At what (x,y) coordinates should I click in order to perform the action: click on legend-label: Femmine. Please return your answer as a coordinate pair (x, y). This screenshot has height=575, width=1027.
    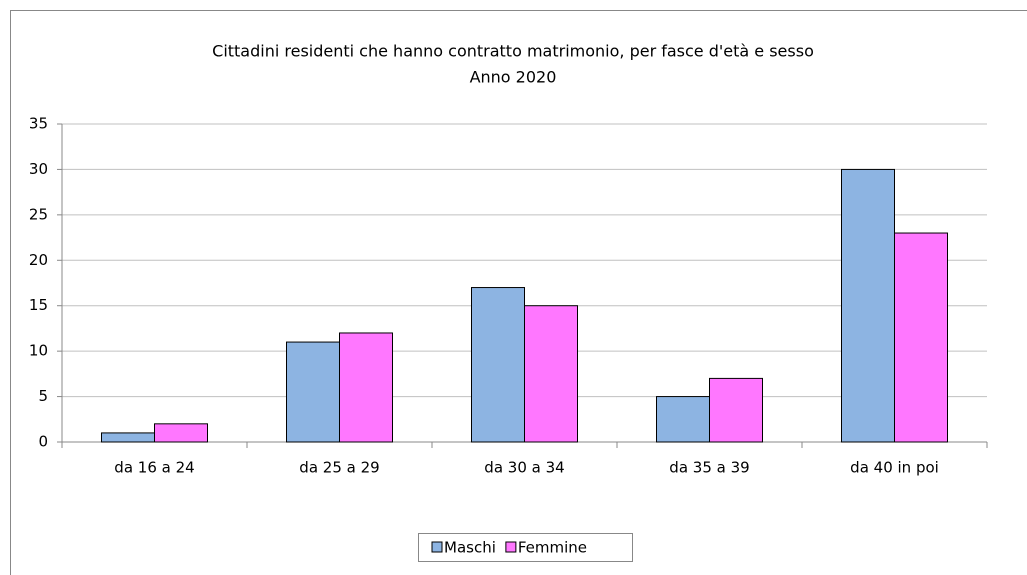
    Looking at the image, I should click on (552, 548).